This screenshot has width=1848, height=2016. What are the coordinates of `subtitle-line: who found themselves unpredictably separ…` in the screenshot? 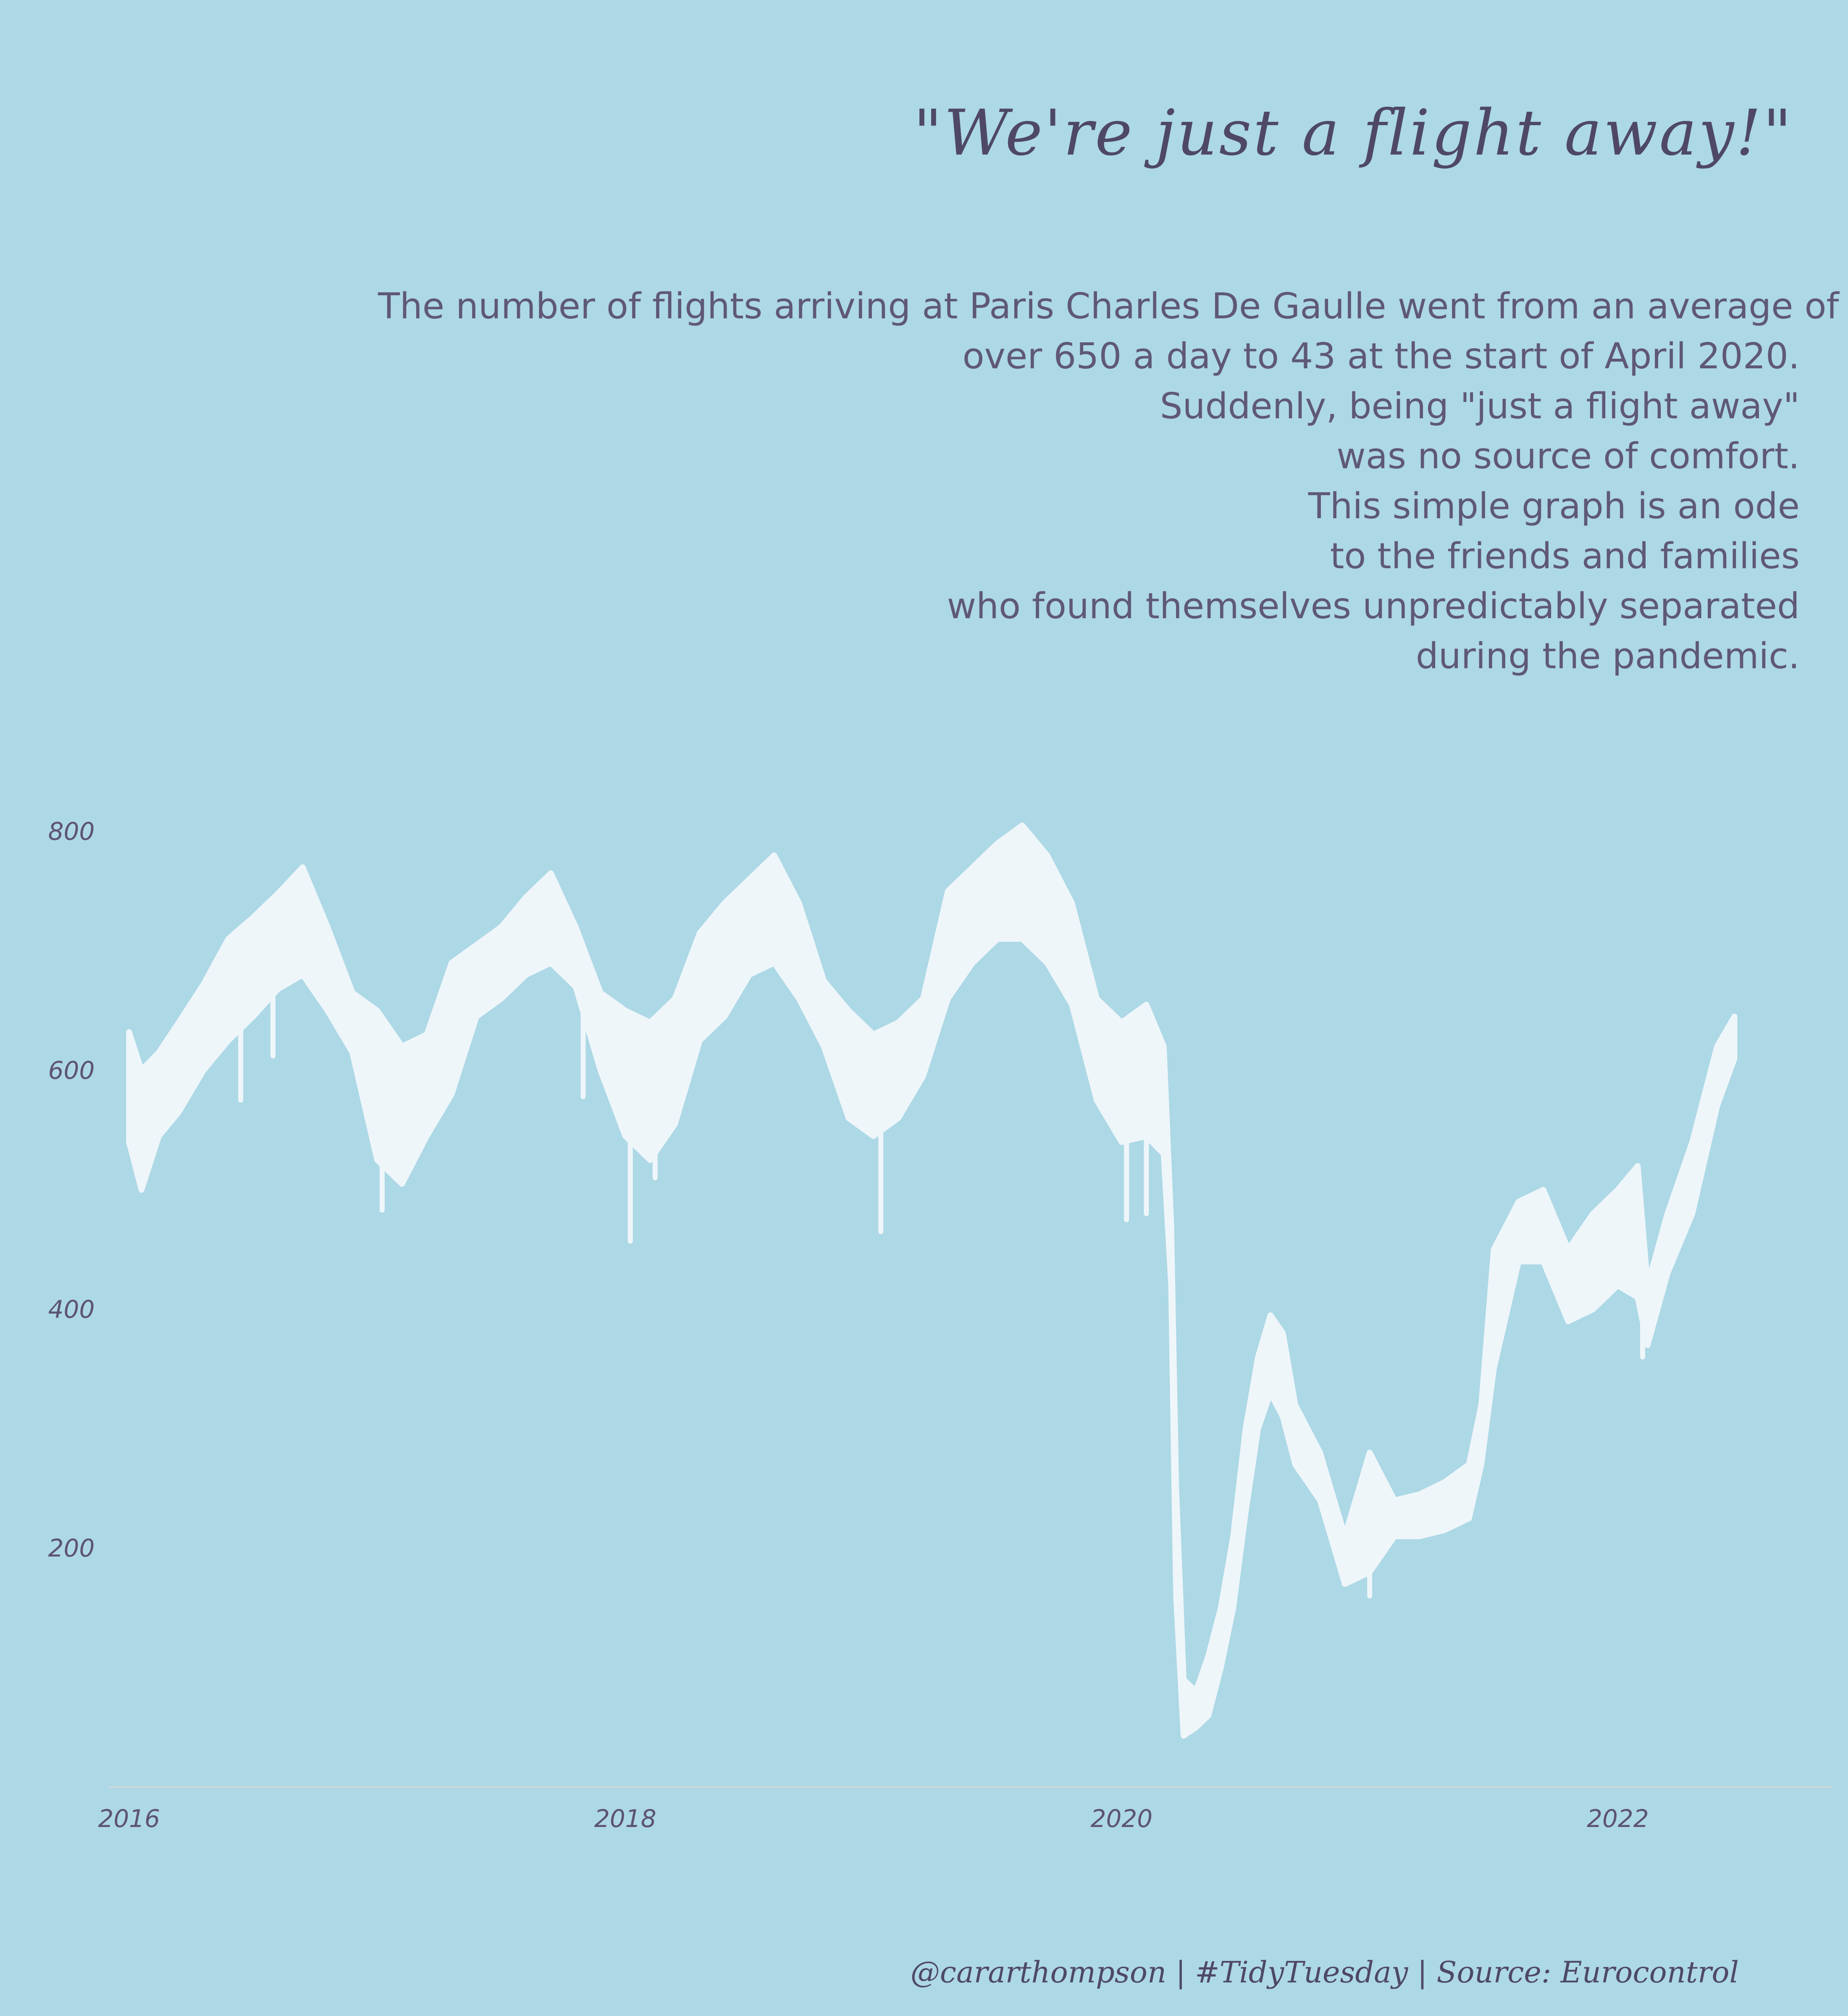 It's located at (1373, 606).